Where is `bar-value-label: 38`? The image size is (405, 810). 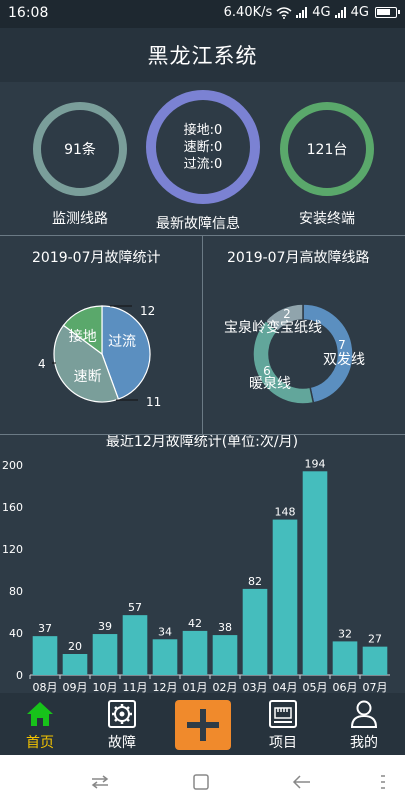
bar-value-label: 38 is located at coordinates (225, 627).